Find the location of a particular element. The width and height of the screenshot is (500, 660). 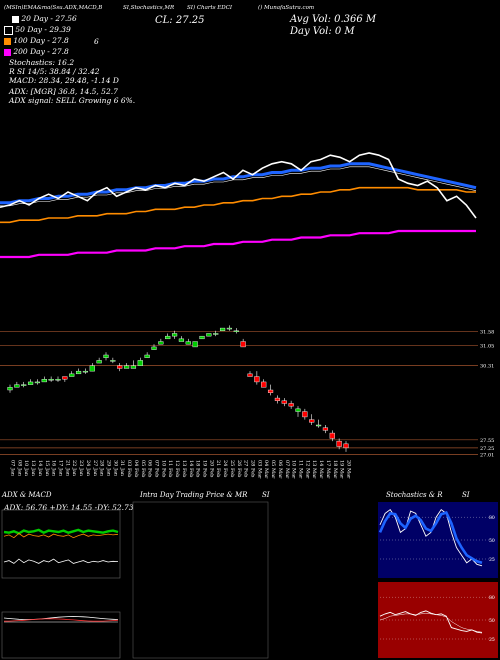

adx-readout: ADX: [MGR] 36.8, 14.5, 52.7 is located at coordinates (63, 91).